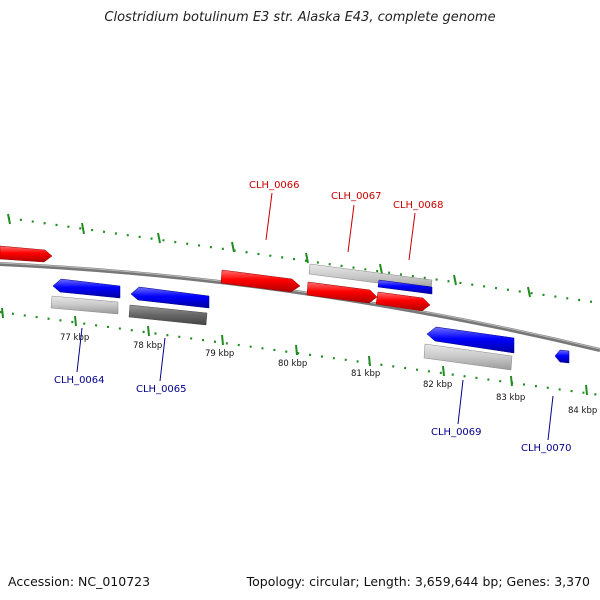 Image resolution: width=600 pixels, height=600 pixels. Describe the element at coordinates (546, 448) in the screenshot. I see `gene-label-clh-0070: CLH_0070` at that location.